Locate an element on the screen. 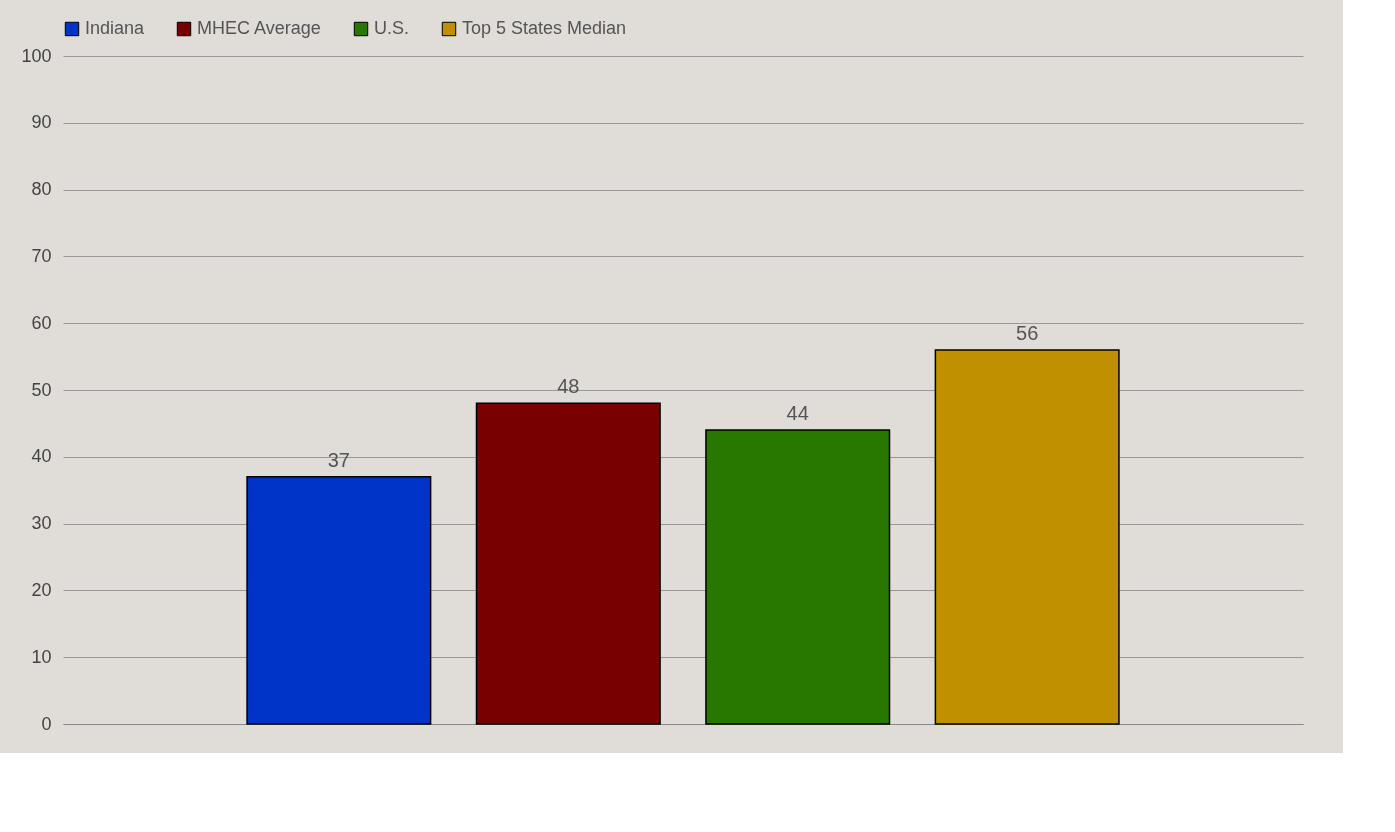 The height and width of the screenshot is (832, 1395). data-label: 56 is located at coordinates (1027, 332).